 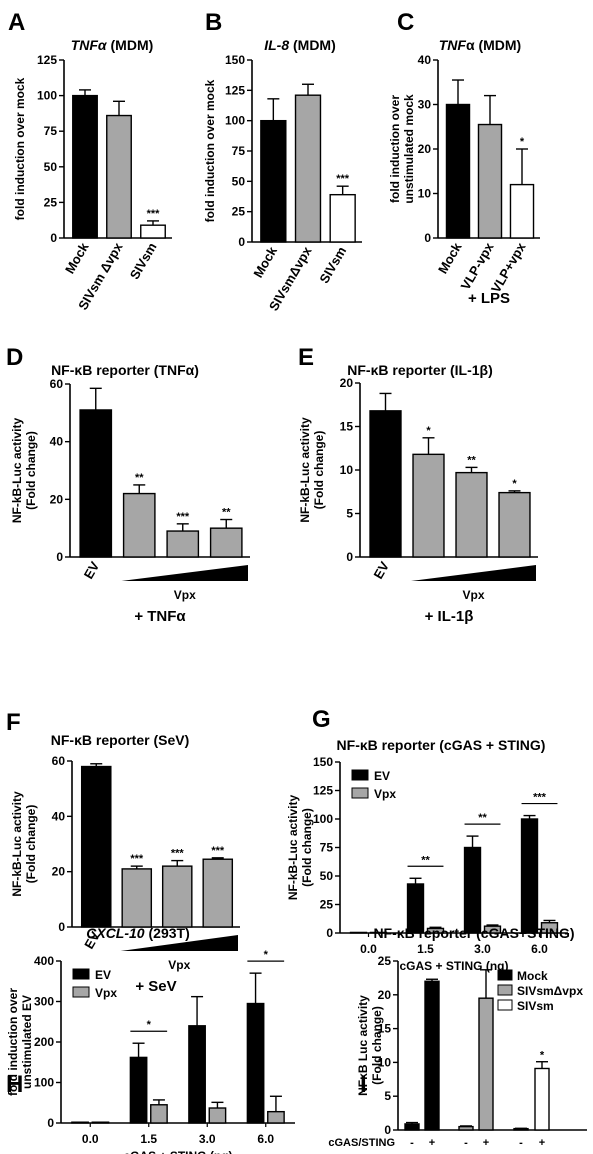 I want to click on x-category-label: Mock, so click(x=77, y=257).